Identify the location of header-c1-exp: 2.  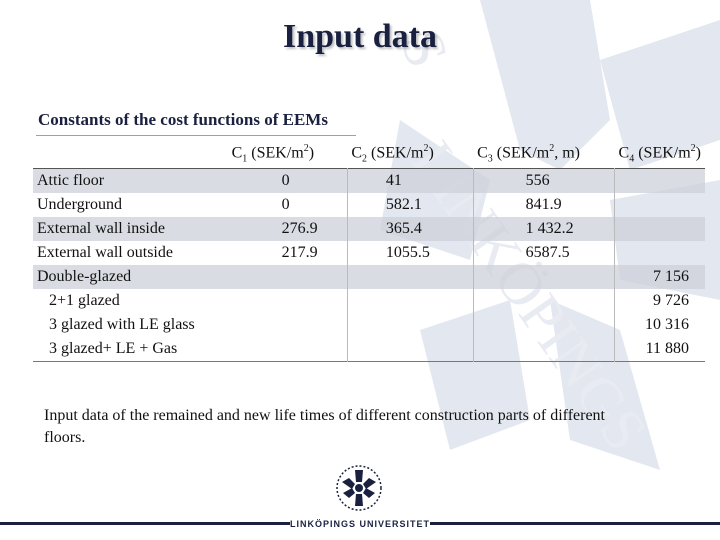
(306, 149).